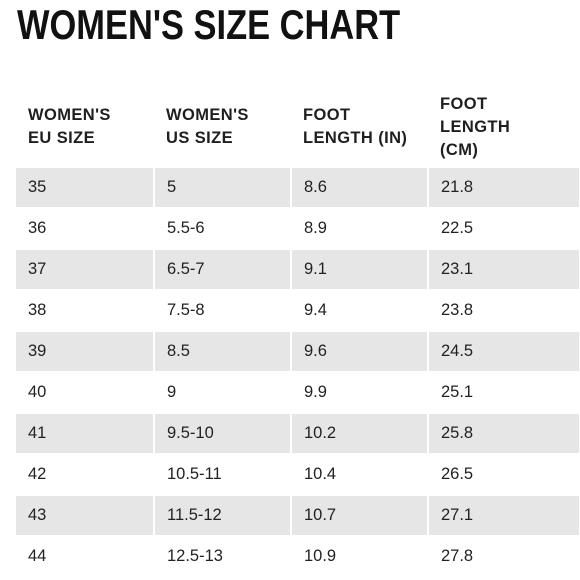 The height and width of the screenshot is (580, 580). I want to click on table-row: 40 9 9.9 25.1, so click(298, 393).